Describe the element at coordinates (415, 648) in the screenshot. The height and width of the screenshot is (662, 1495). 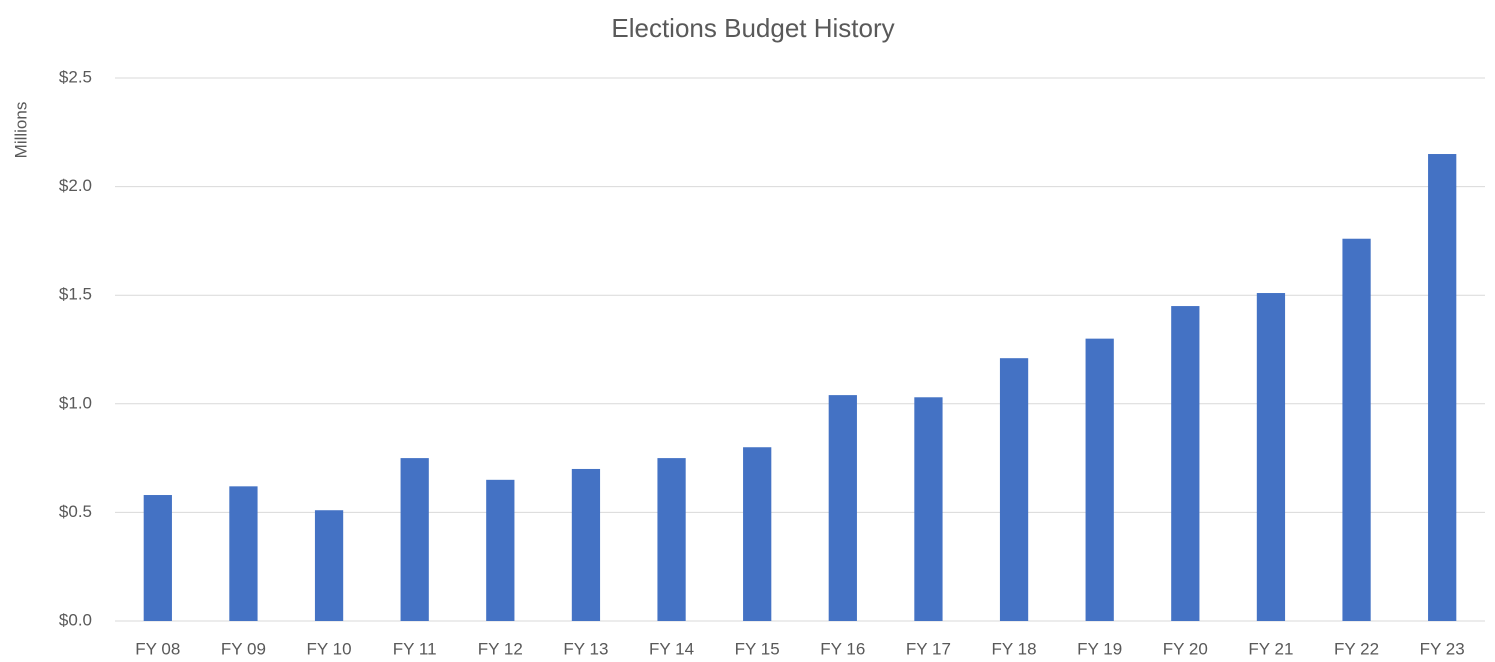
I see `x-tick-label: FY 11` at that location.